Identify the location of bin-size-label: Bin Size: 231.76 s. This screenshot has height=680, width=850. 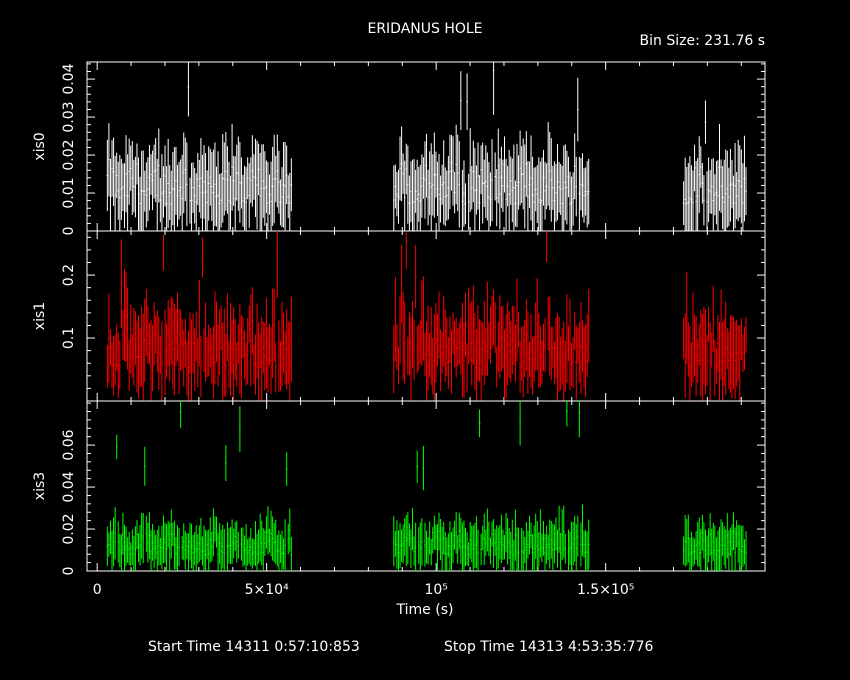
(702, 41).